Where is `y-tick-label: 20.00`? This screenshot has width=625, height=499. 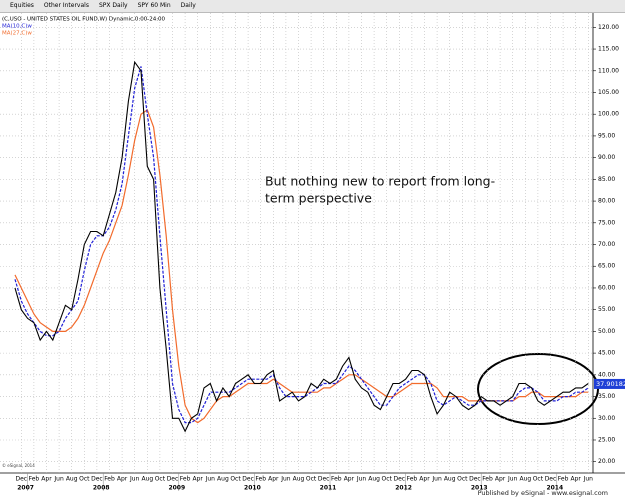
y-tick-label: 20.00 is located at coordinates (606, 461).